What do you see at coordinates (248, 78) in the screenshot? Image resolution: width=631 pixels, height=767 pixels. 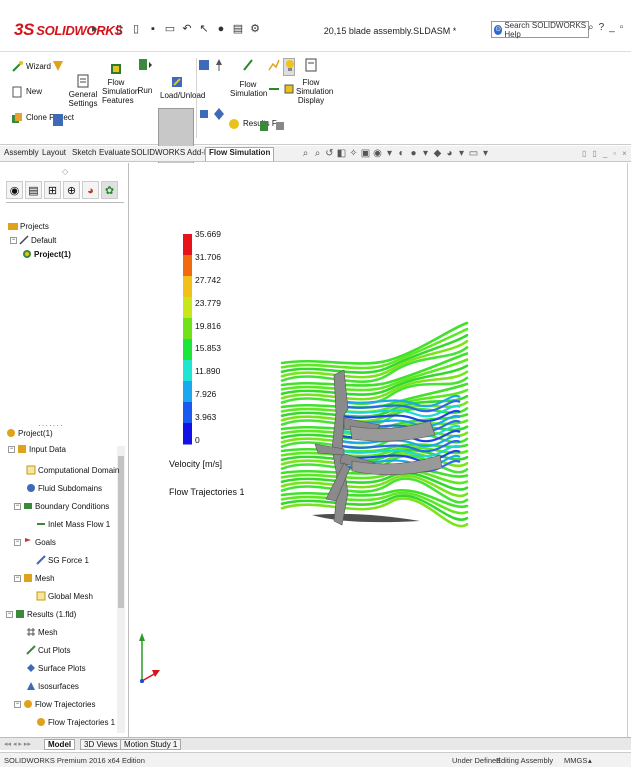 I see `flow-simulation-button: Flow Simulation` at bounding box center [248, 78].